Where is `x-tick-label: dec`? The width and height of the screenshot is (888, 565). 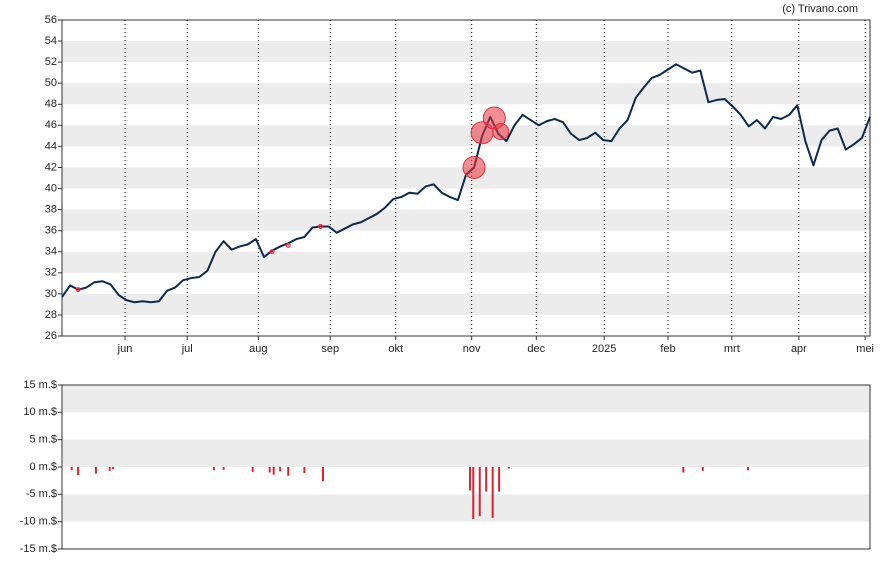 x-tick-label: dec is located at coordinates (536, 349).